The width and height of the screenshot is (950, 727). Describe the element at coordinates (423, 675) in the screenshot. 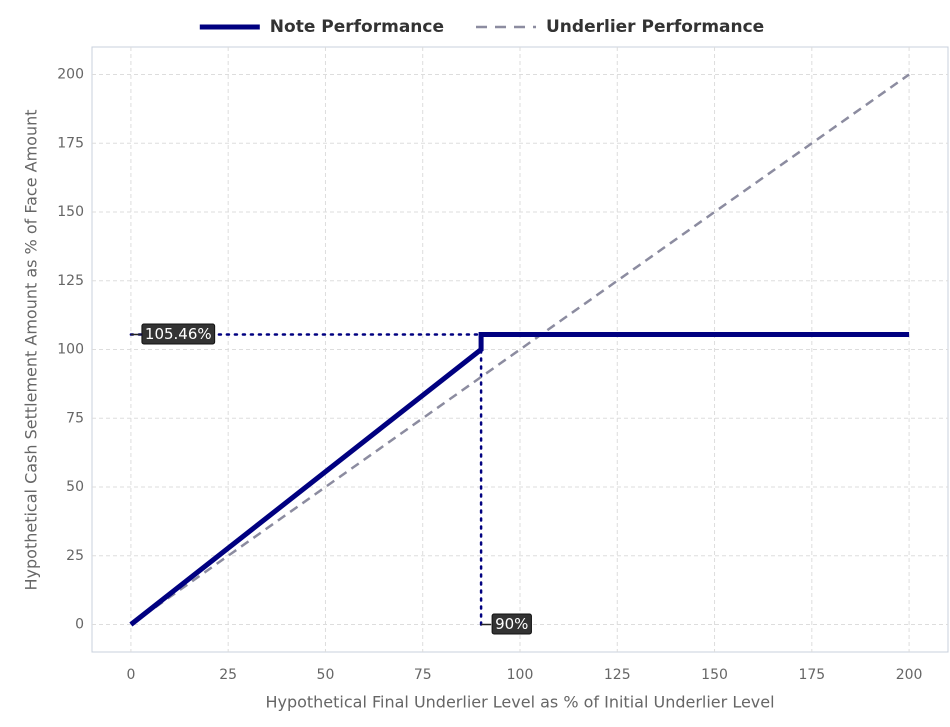

I see `x-tick-label: 75` at that location.